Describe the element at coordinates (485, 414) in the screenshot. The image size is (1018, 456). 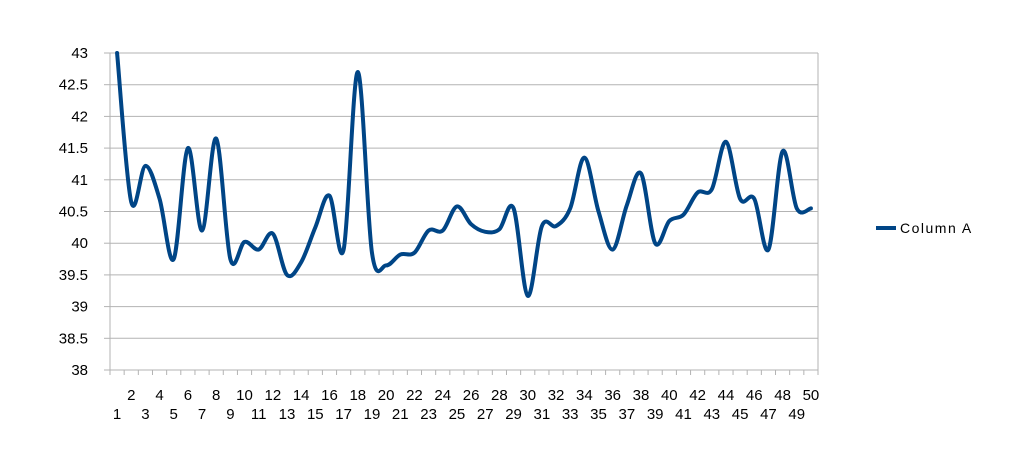
I see `x-tick-label: 27` at that location.